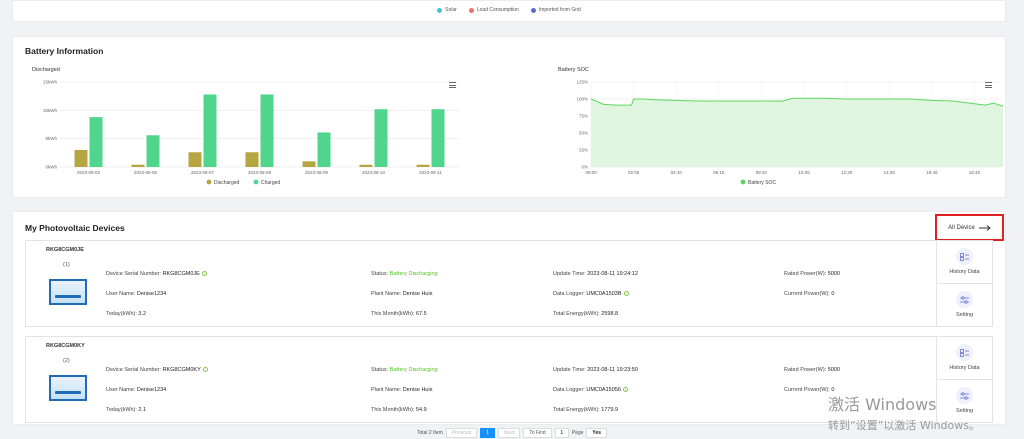 The width and height of the screenshot is (1024, 439). I want to click on chart-title: Battery SOC, so click(573, 70).